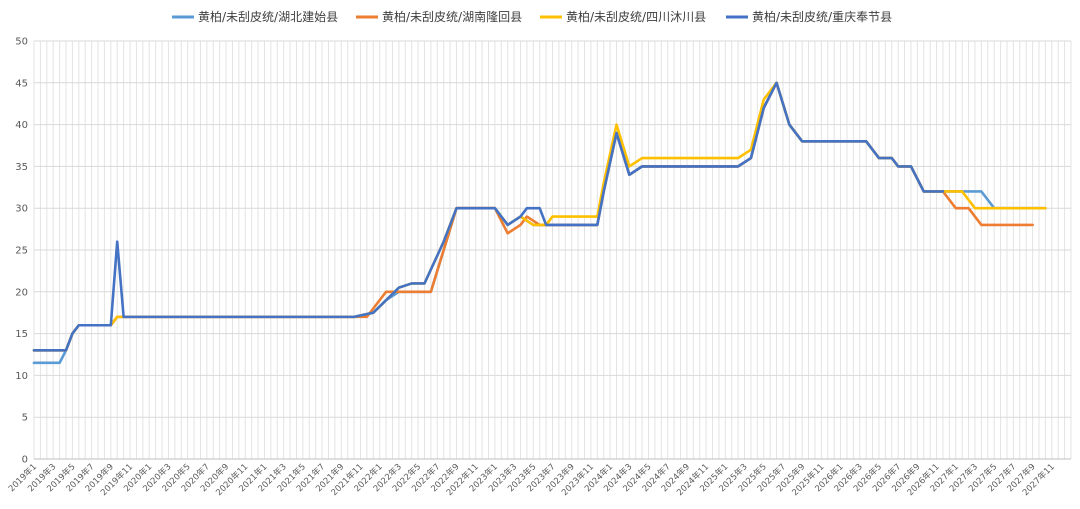  What do you see at coordinates (21, 251) in the screenshot?
I see `y-tick-label: 25` at bounding box center [21, 251].